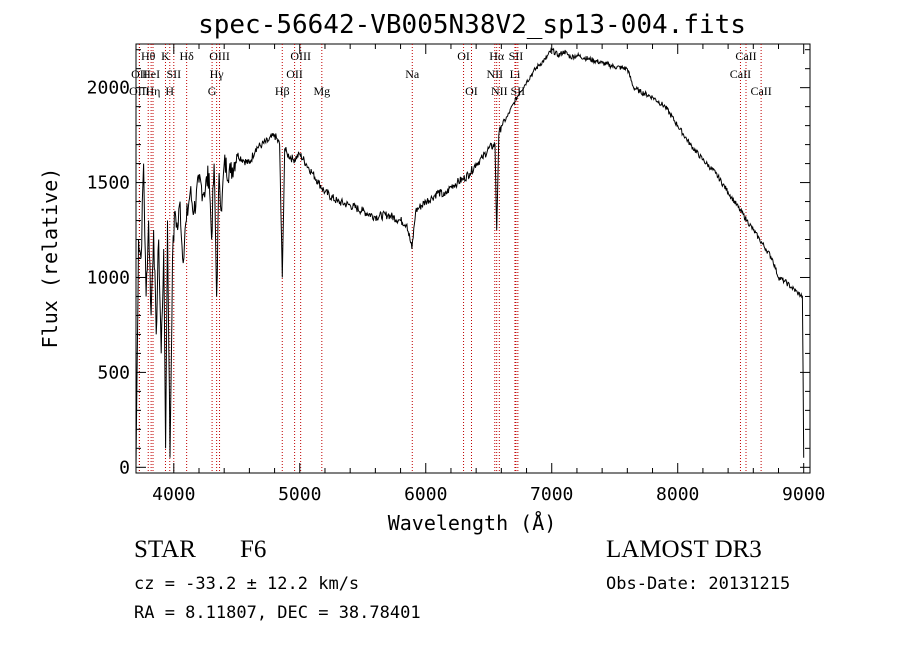 This screenshot has height=649, width=900. Describe the element at coordinates (282, 91) in the screenshot. I see `line-label-14: Hβ` at that location.